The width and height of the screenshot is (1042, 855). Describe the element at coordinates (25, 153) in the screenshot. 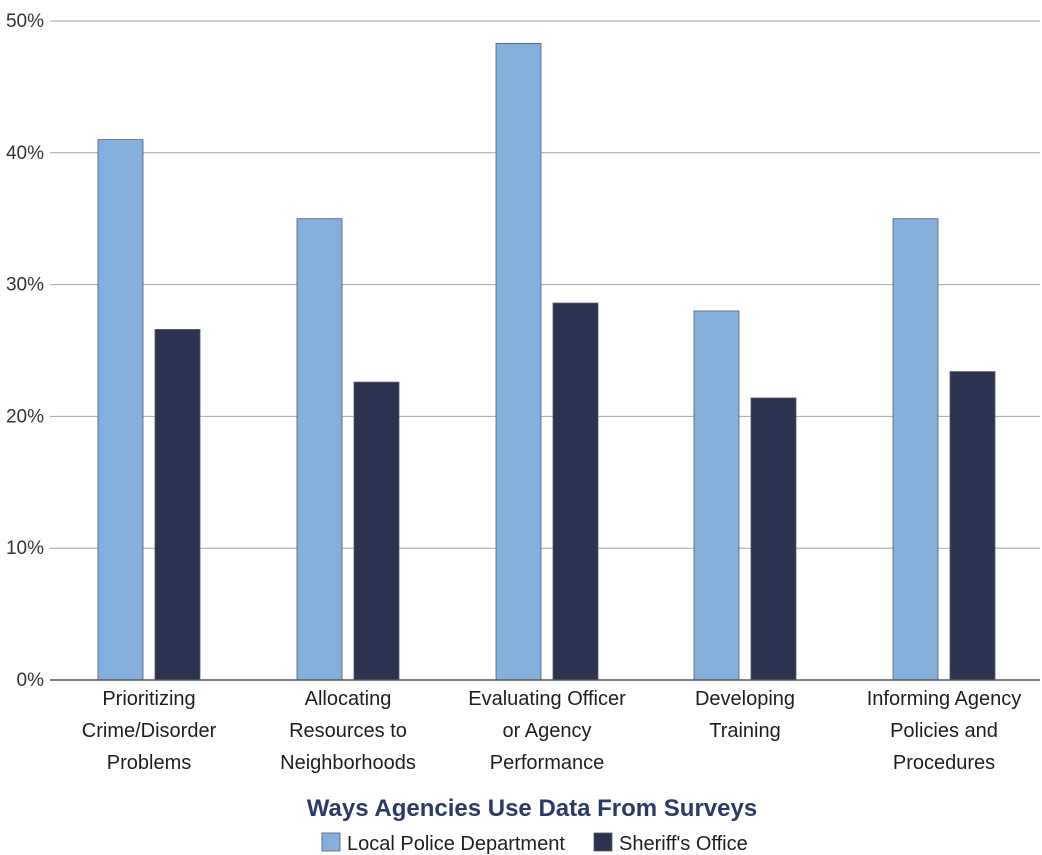

I see `y-tick-label: 40%` at that location.